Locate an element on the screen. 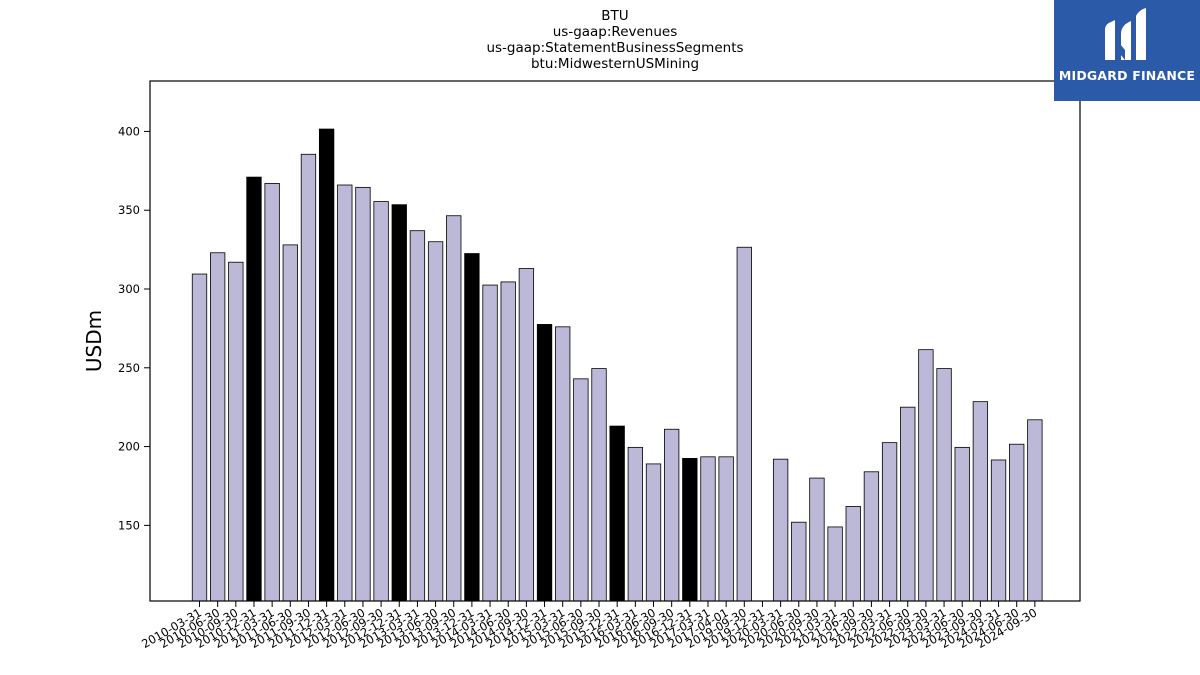 The width and height of the screenshot is (1200, 675). midgard-finance-logo: MIDGARD FINANCE is located at coordinates (1127, 50).